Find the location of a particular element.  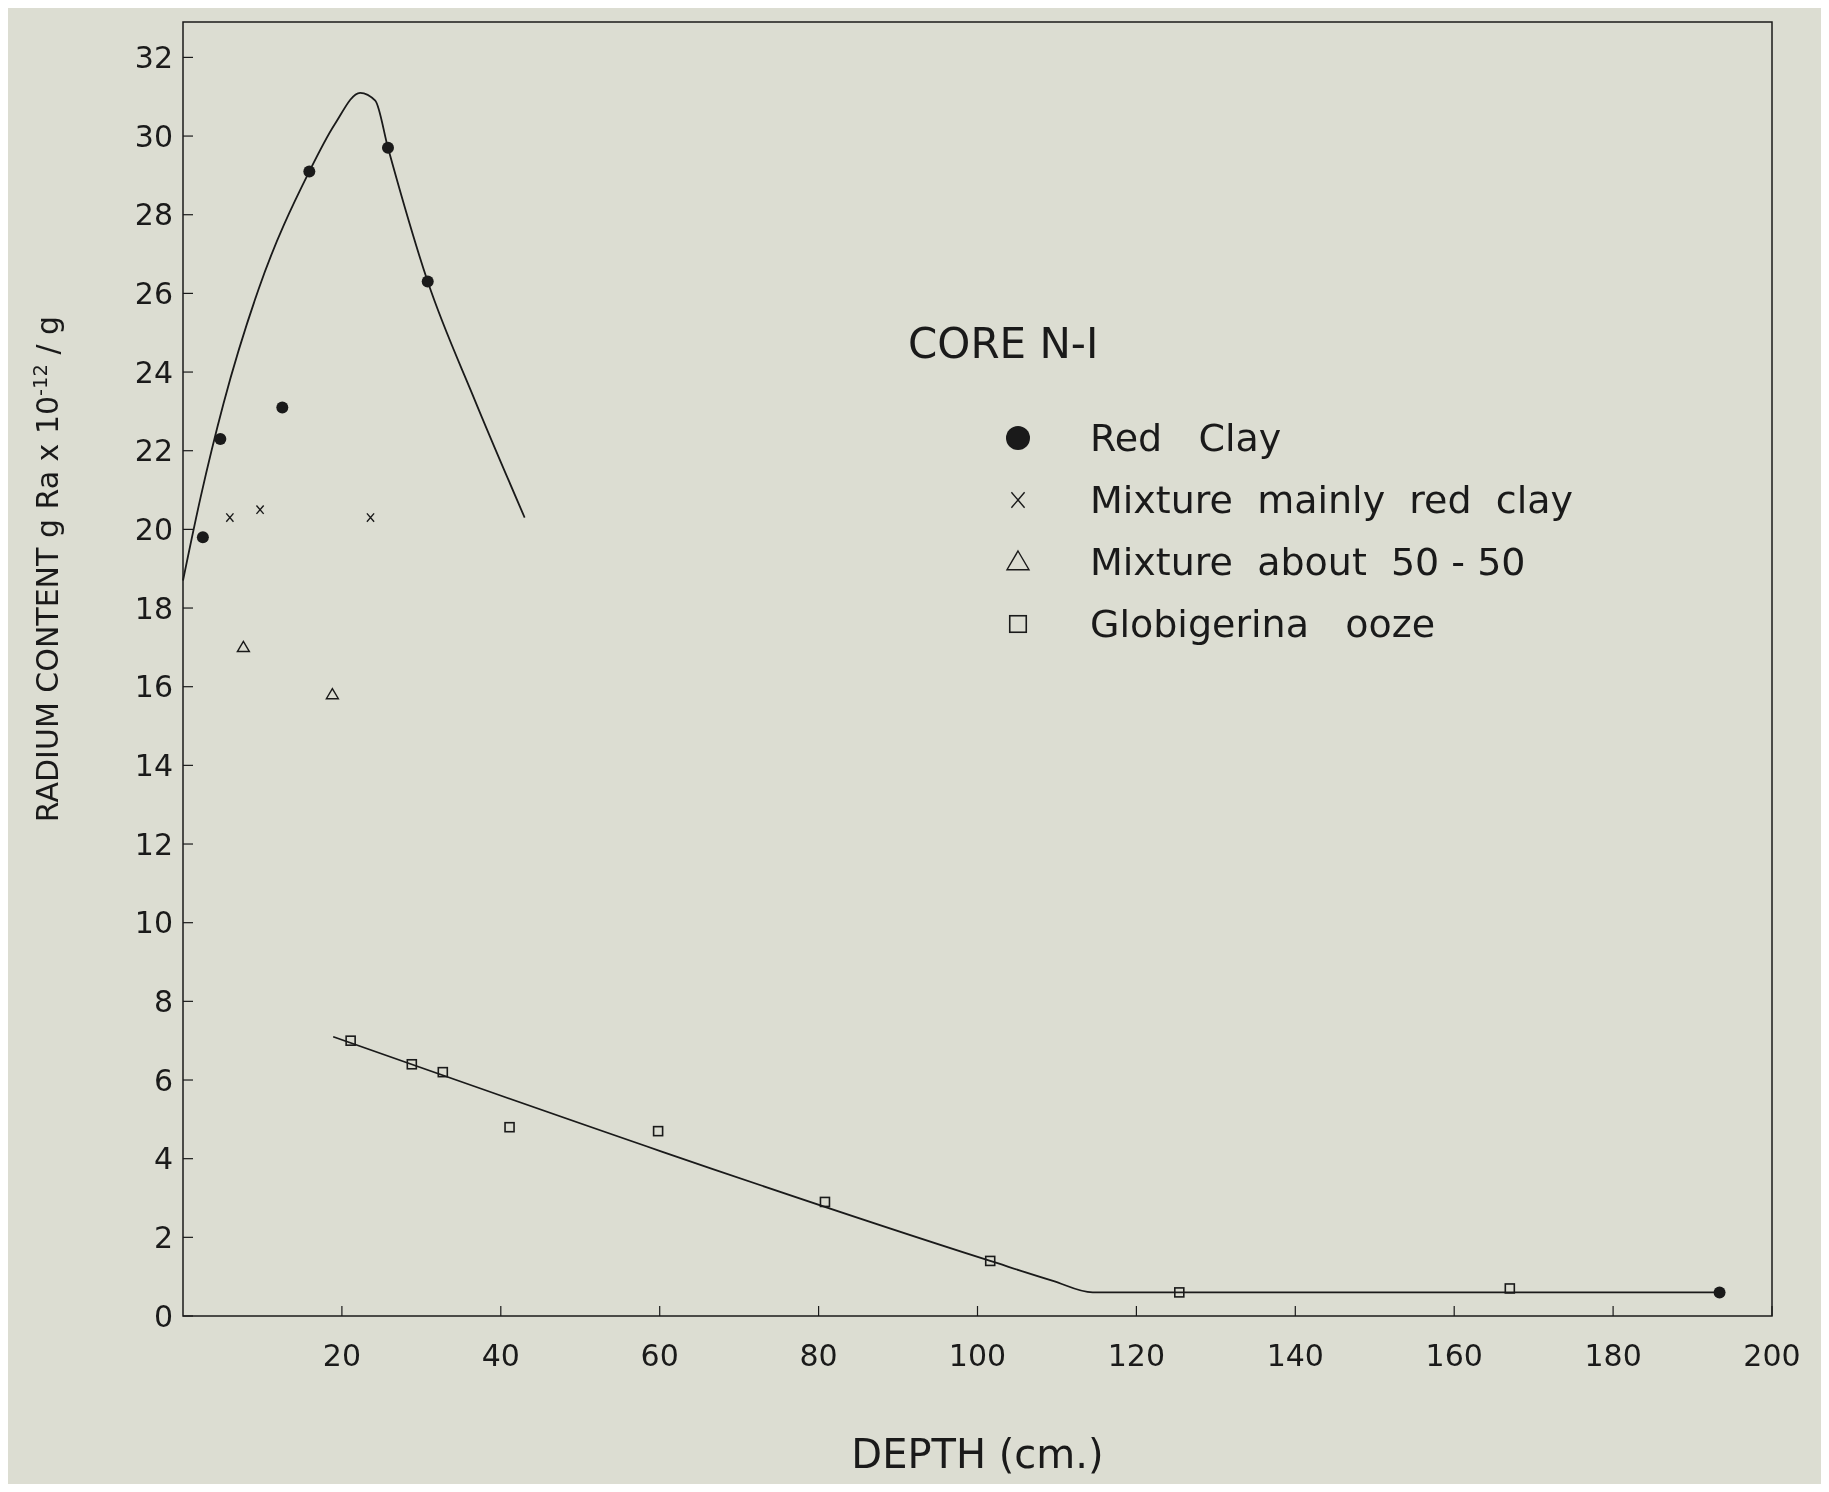

y-tick-label: 16 is located at coordinates (153, 687).